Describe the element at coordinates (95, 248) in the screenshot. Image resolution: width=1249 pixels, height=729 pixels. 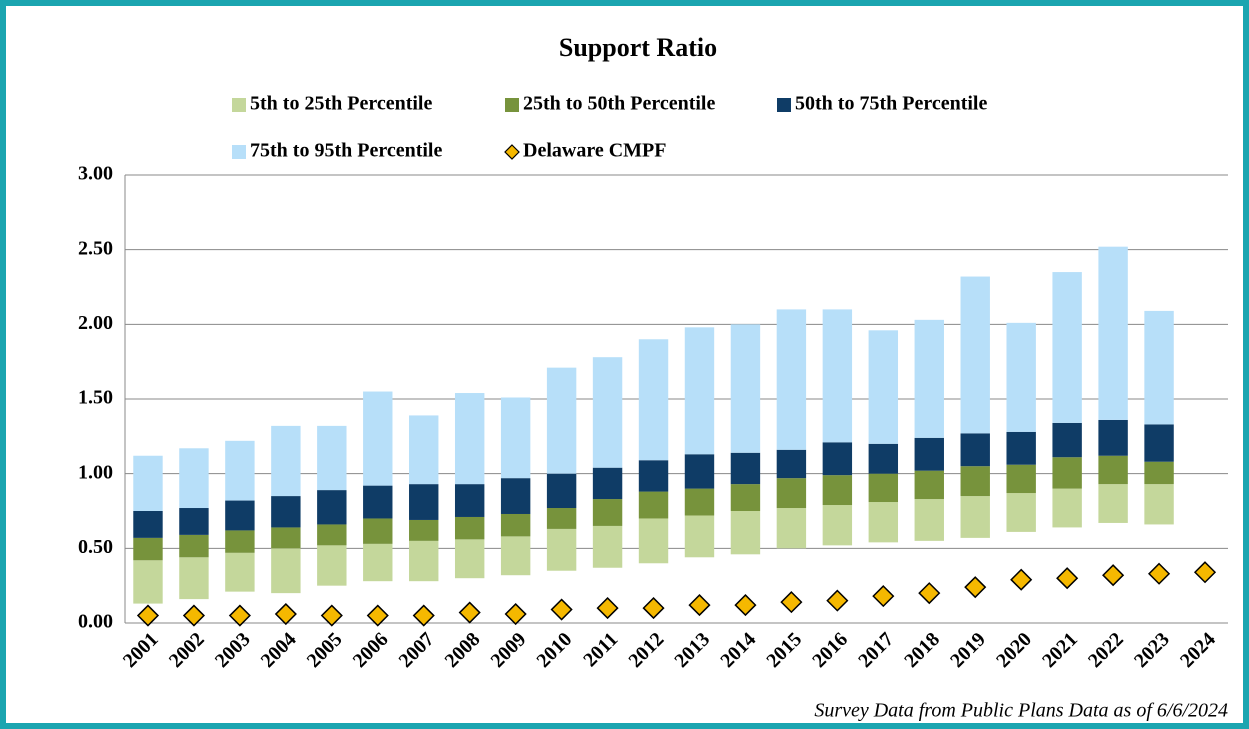
I see `y-tick-label: 2.50` at that location.